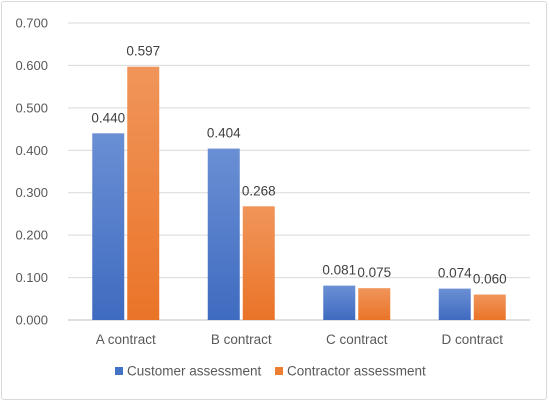 Image resolution: width=550 pixels, height=403 pixels. What do you see at coordinates (339, 270) in the screenshot?
I see `data-label: 0.081` at bounding box center [339, 270].